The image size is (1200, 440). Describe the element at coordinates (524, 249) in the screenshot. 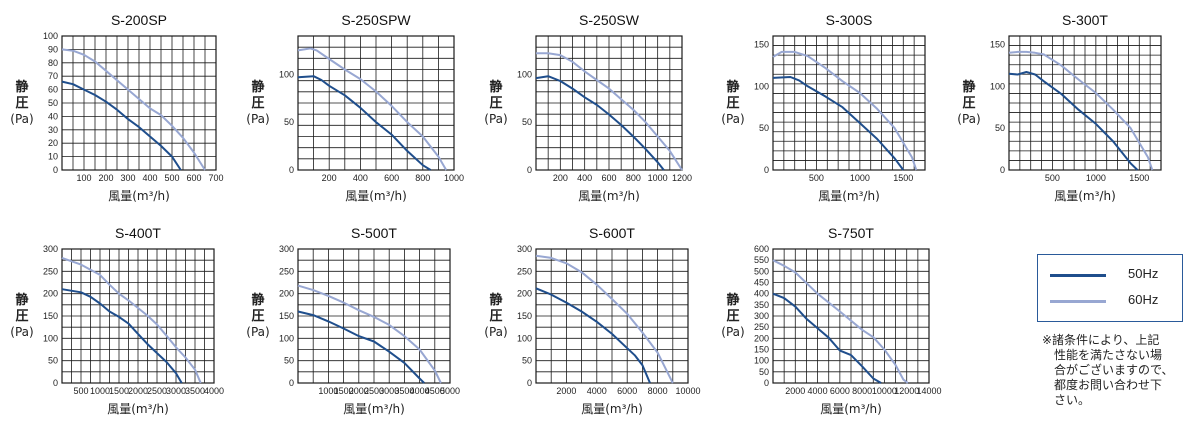

I see `y-tick-label: 300` at that location.